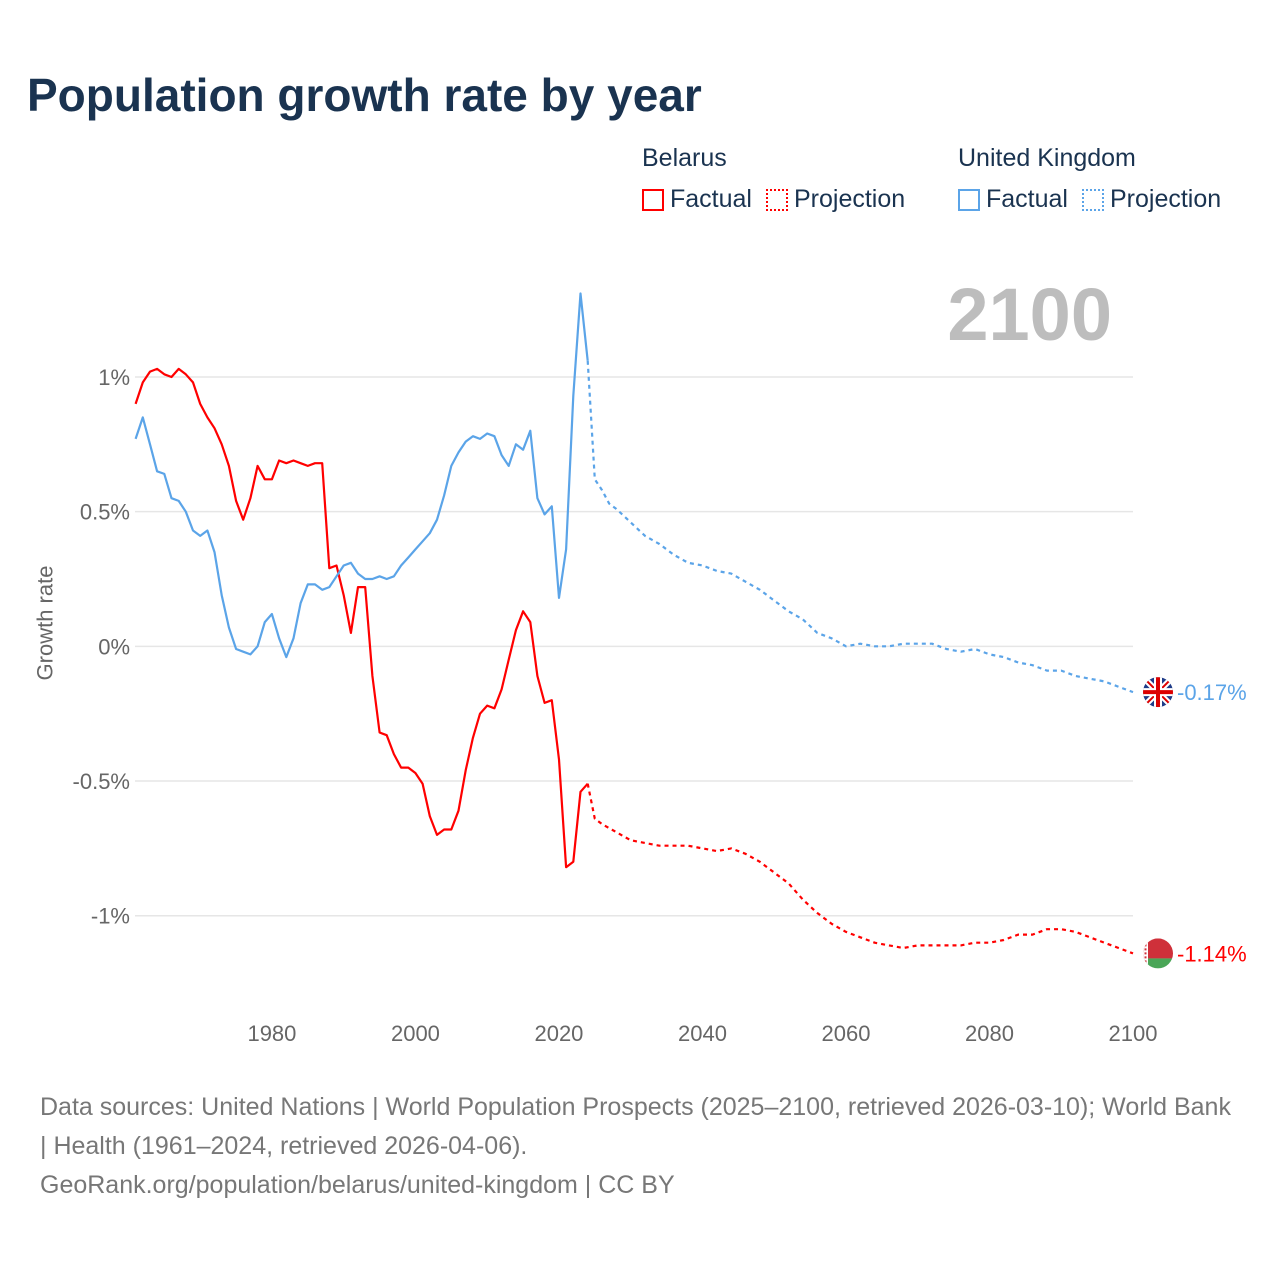  I want to click on x-tick-label: 2100, so click(1133, 1033).